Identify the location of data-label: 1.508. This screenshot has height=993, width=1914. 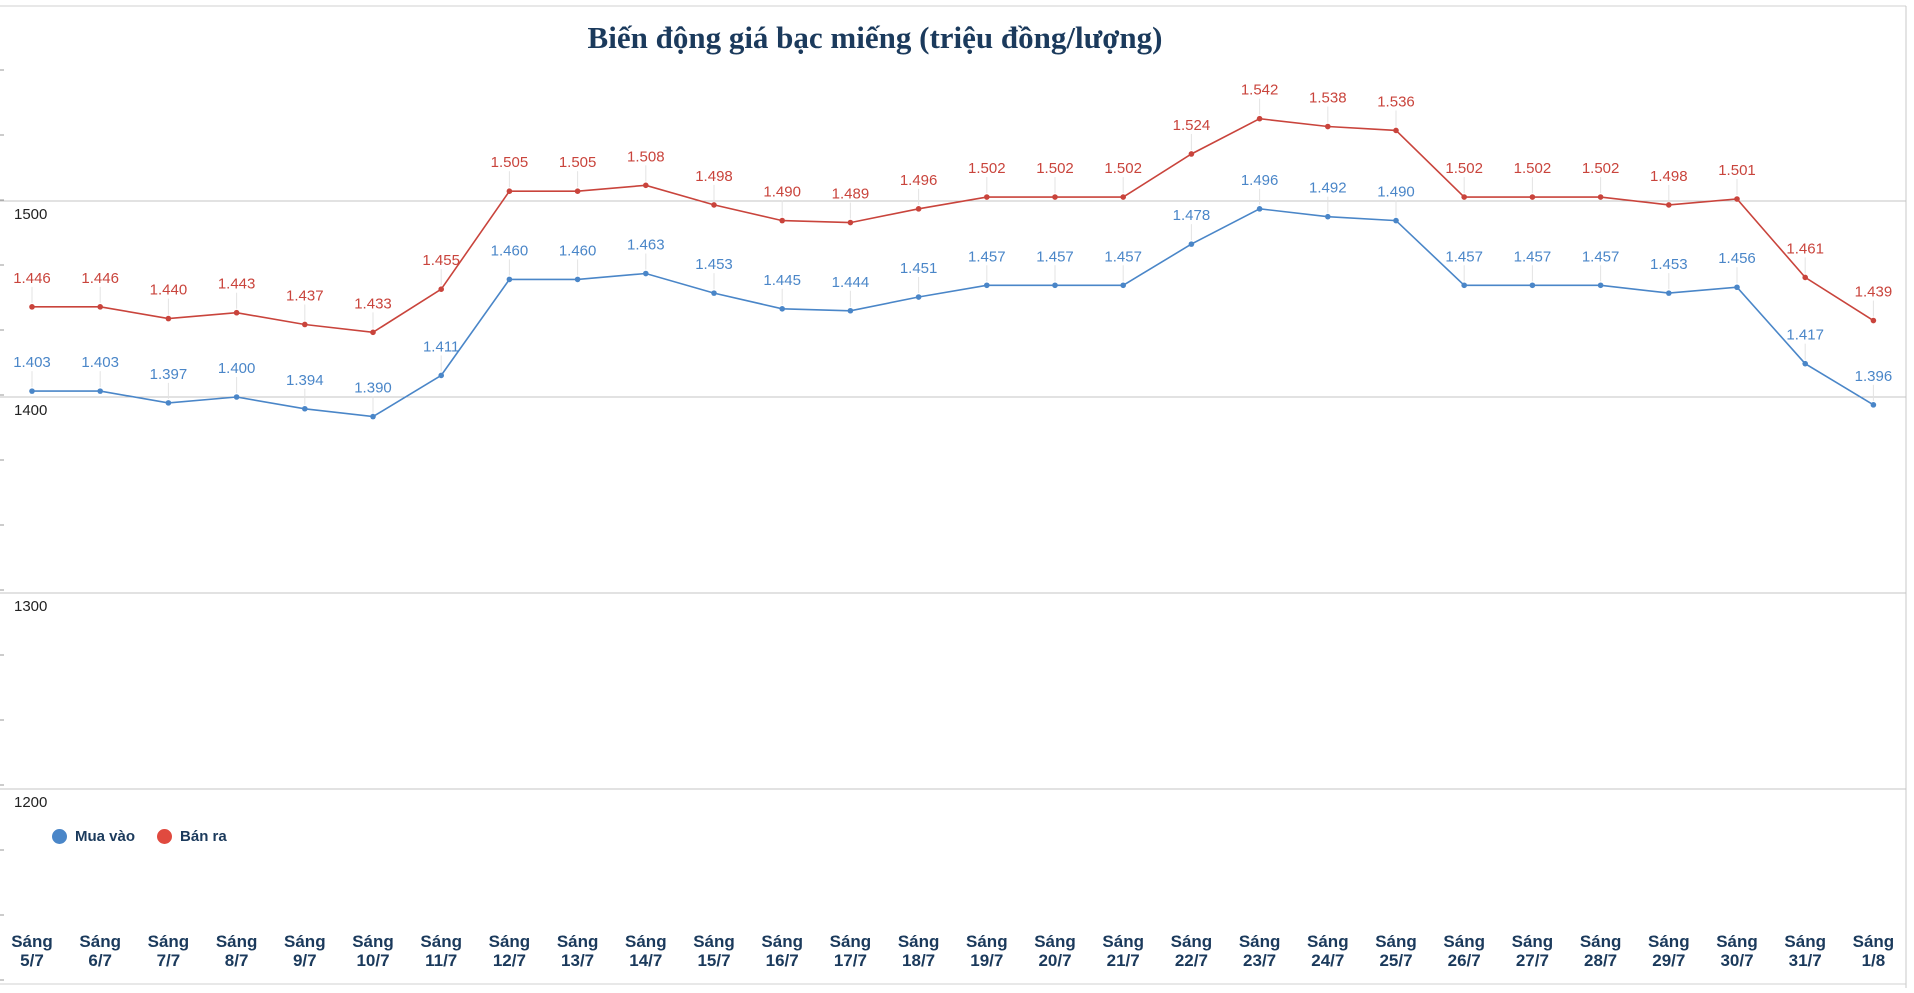
(646, 156).